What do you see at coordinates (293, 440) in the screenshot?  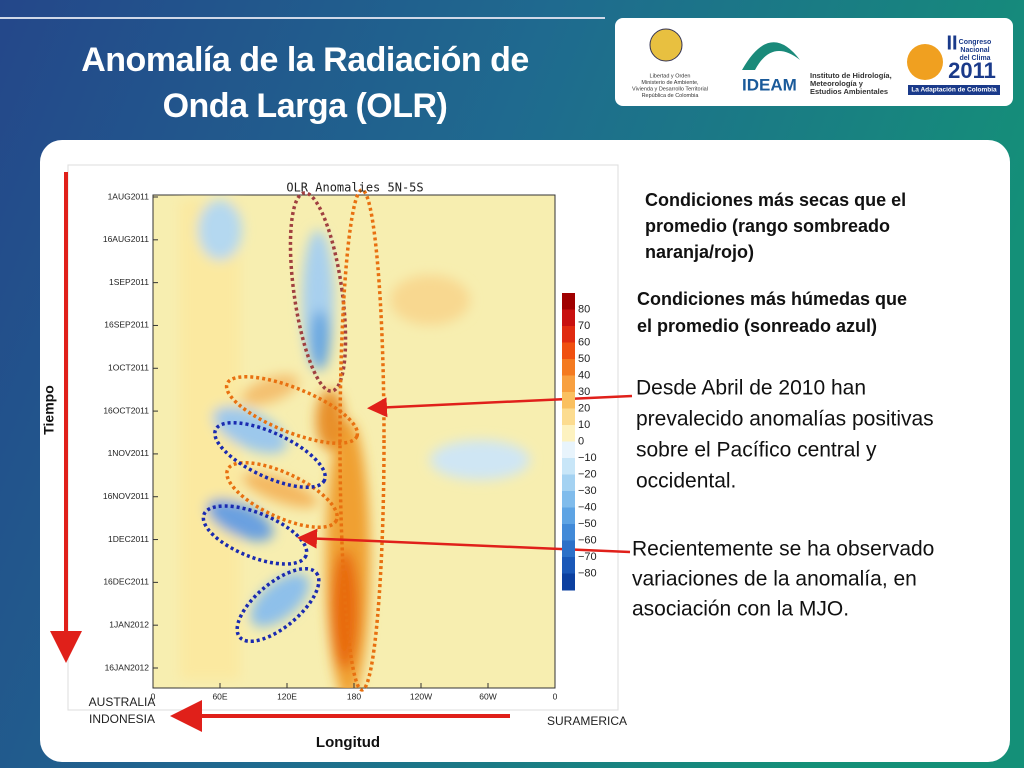 I see `highlight-ellipses` at bounding box center [293, 440].